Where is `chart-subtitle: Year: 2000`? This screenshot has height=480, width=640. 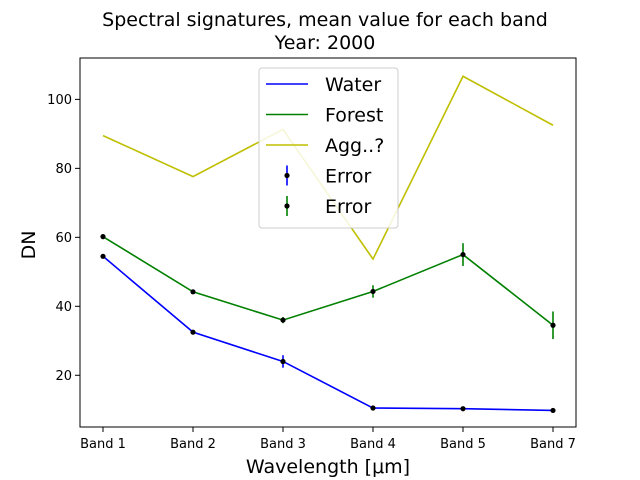
chart-subtitle: Year: 2000 is located at coordinates (325, 43).